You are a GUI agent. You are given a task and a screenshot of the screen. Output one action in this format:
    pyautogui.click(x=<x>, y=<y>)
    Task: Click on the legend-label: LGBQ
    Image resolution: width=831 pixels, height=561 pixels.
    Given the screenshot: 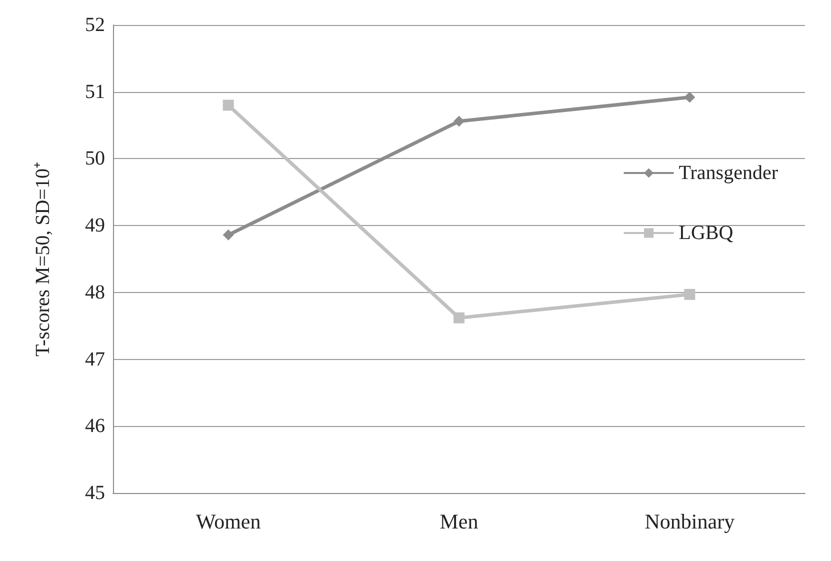 What is the action you would take?
    pyautogui.click(x=706, y=233)
    